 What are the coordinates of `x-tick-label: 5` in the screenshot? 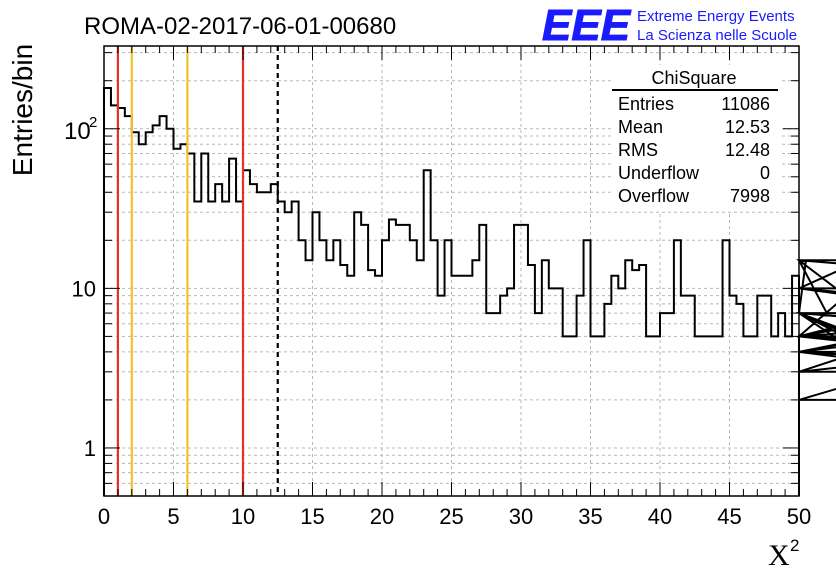 It's located at (173, 516).